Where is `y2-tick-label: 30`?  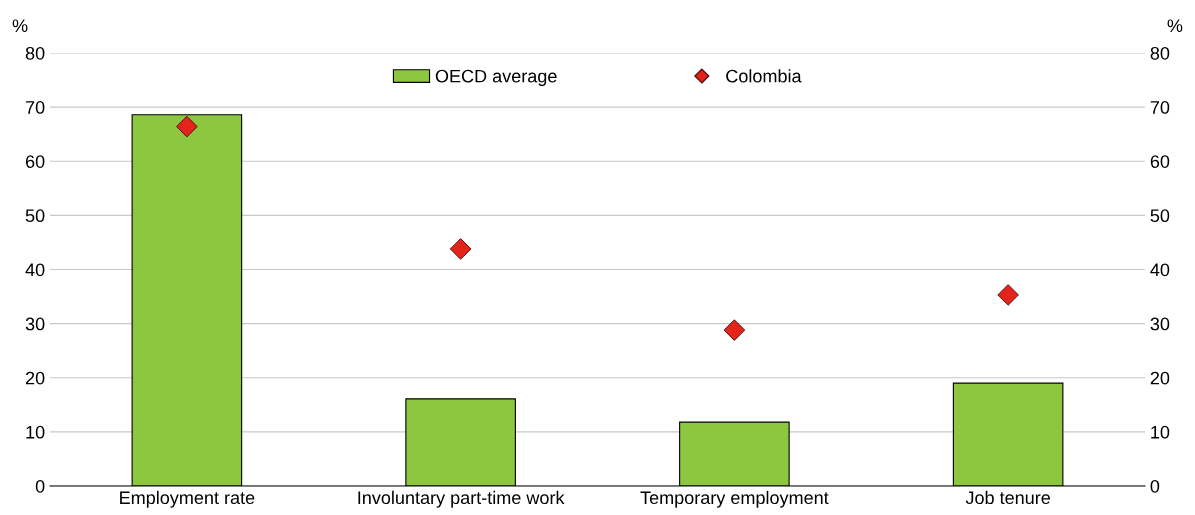 y2-tick-label: 30 is located at coordinates (1160, 324).